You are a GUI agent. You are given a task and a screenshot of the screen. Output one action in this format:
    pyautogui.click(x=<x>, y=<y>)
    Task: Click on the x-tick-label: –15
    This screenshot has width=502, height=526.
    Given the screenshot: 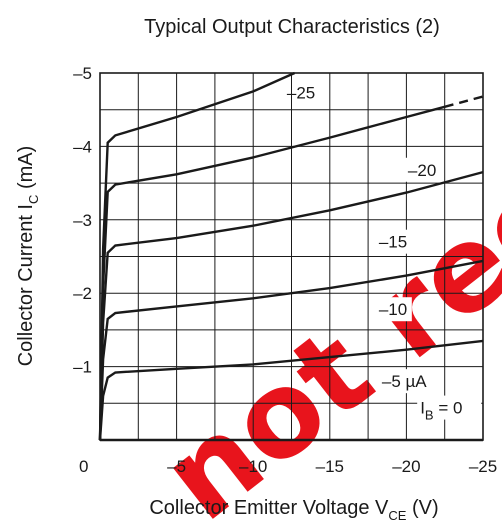 What is the action you would take?
    pyautogui.click(x=330, y=466)
    